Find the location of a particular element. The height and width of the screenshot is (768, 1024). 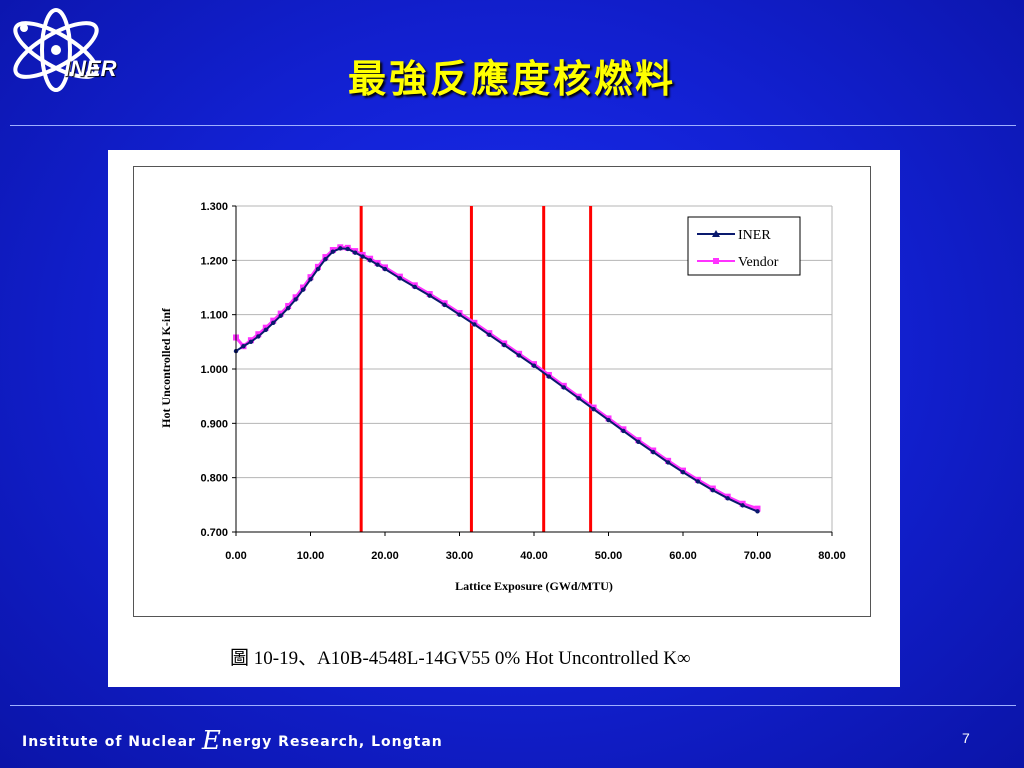

footer-org-part2: nergy Research, Longtan is located at coordinates (332, 742).